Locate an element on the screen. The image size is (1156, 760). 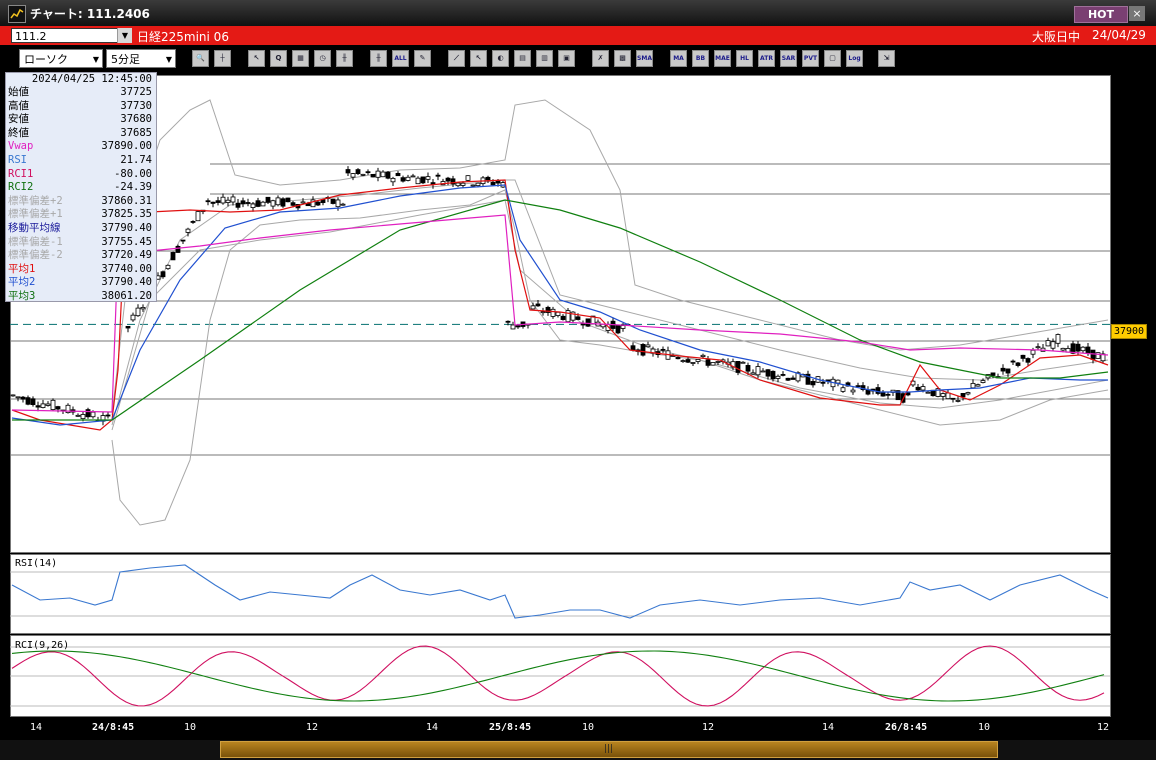
interval-select: 5分足 ▼ is located at coordinates (141, 58).